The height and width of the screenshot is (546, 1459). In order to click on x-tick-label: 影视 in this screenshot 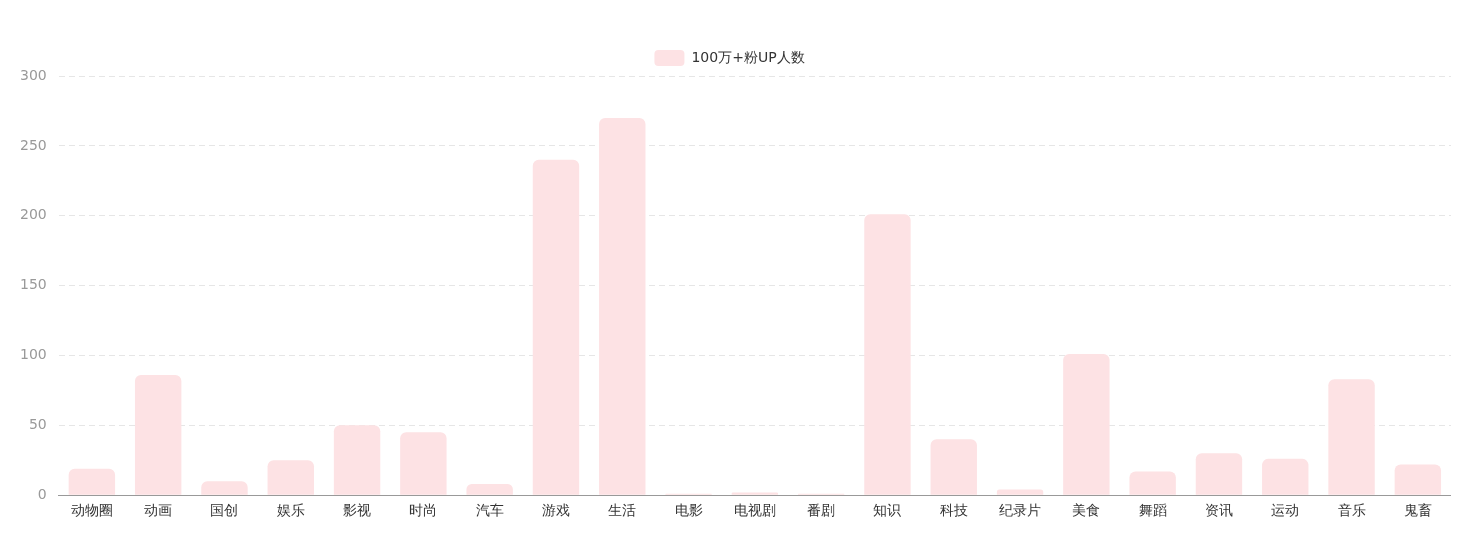, I will do `click(357, 510)`.